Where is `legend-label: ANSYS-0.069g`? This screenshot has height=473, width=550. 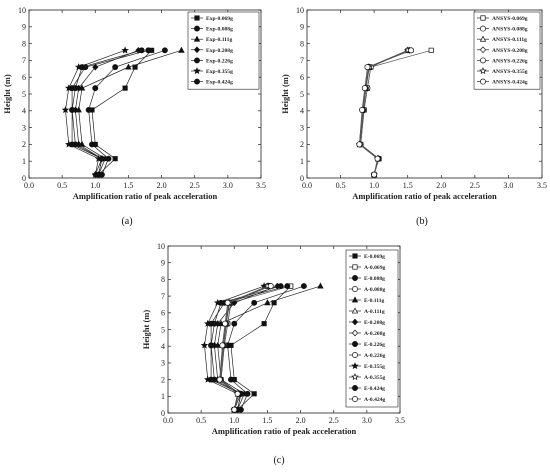 legend-label: ANSYS-0.069g is located at coordinates (510, 19).